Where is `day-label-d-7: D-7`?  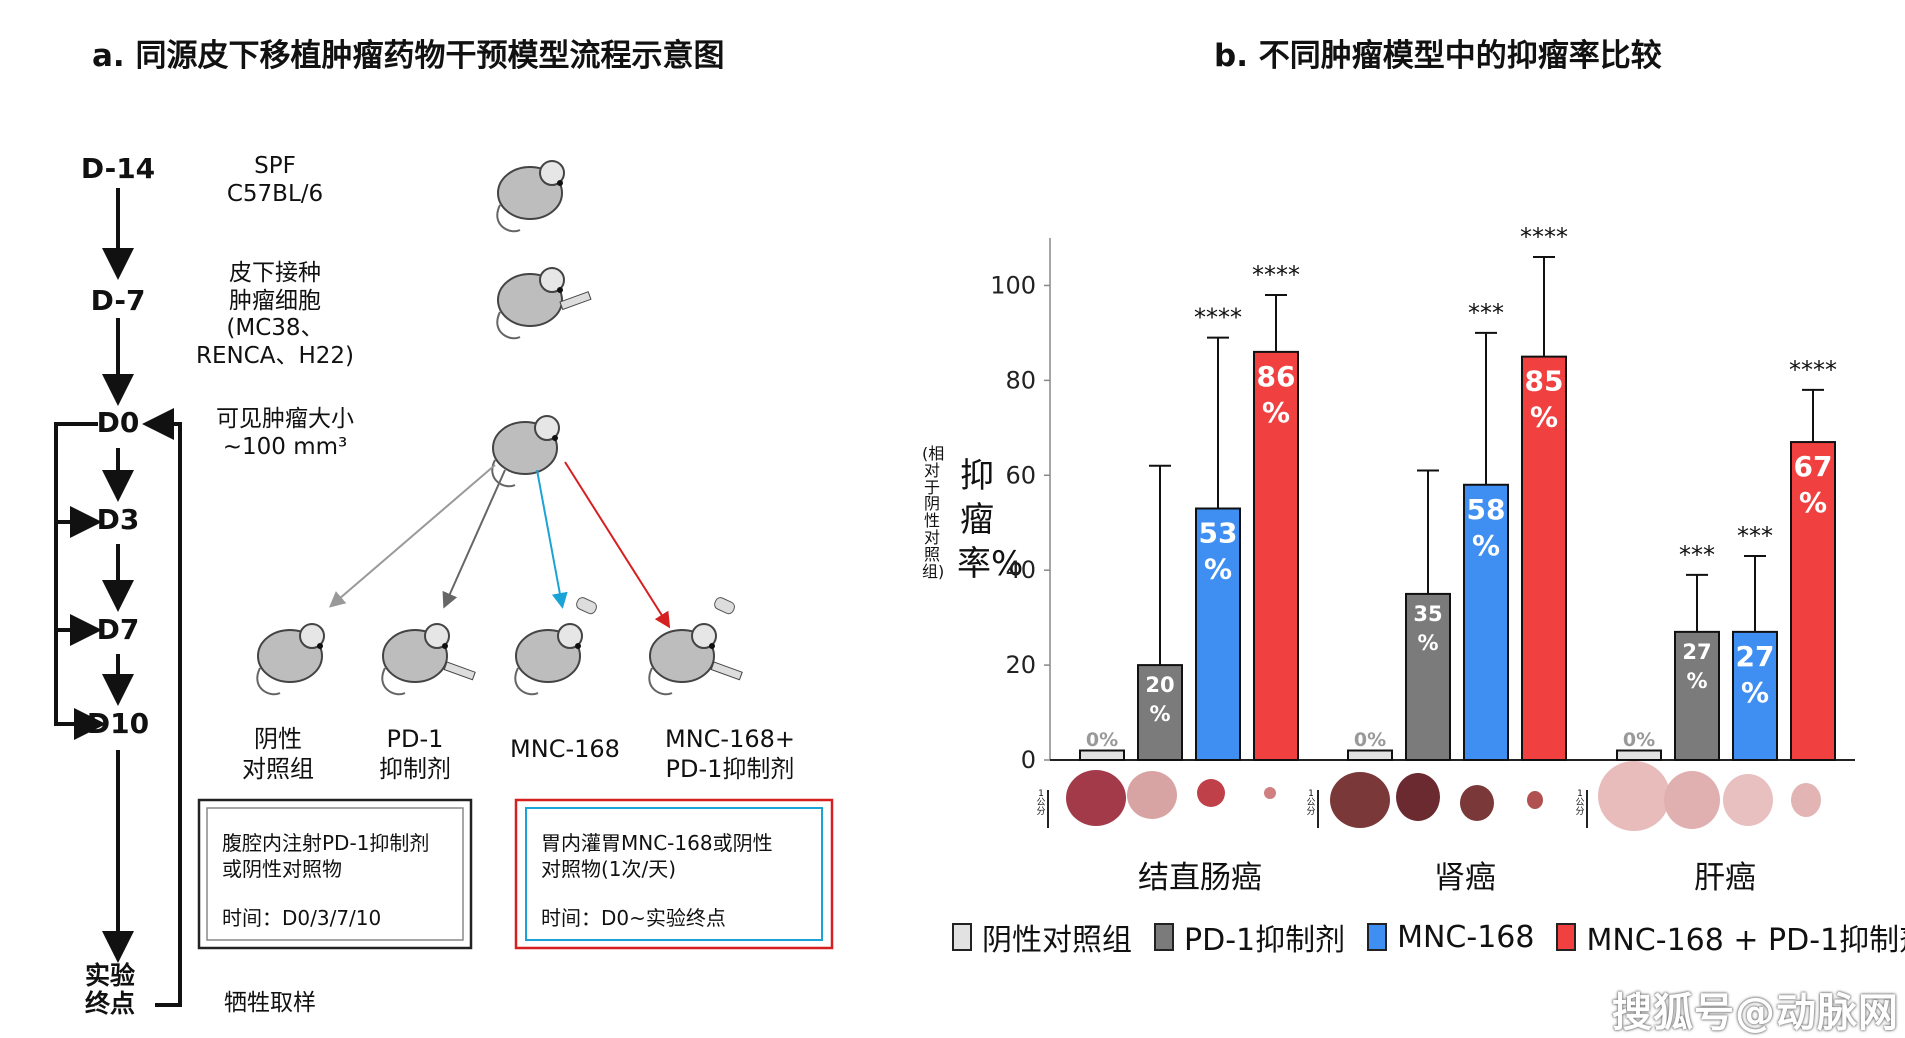
day-label-d-7: D-7 is located at coordinates (118, 300).